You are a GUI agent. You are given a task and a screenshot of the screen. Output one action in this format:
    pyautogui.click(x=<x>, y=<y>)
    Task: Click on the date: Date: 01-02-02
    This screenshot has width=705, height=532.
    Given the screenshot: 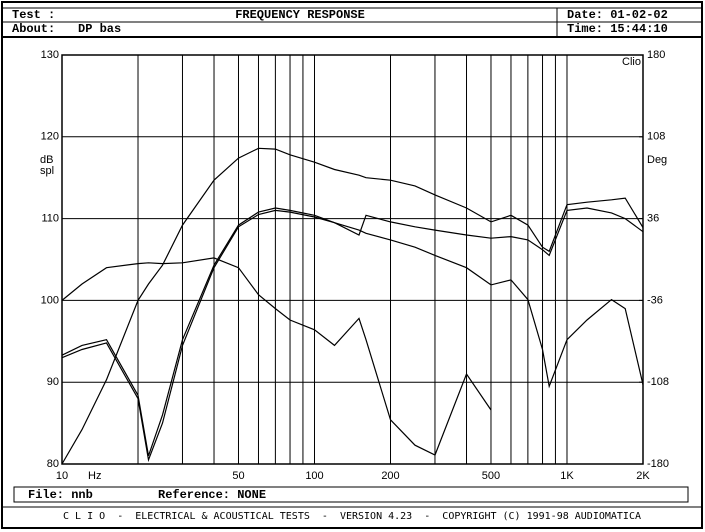 What is the action you would take?
    pyautogui.click(x=617, y=15)
    